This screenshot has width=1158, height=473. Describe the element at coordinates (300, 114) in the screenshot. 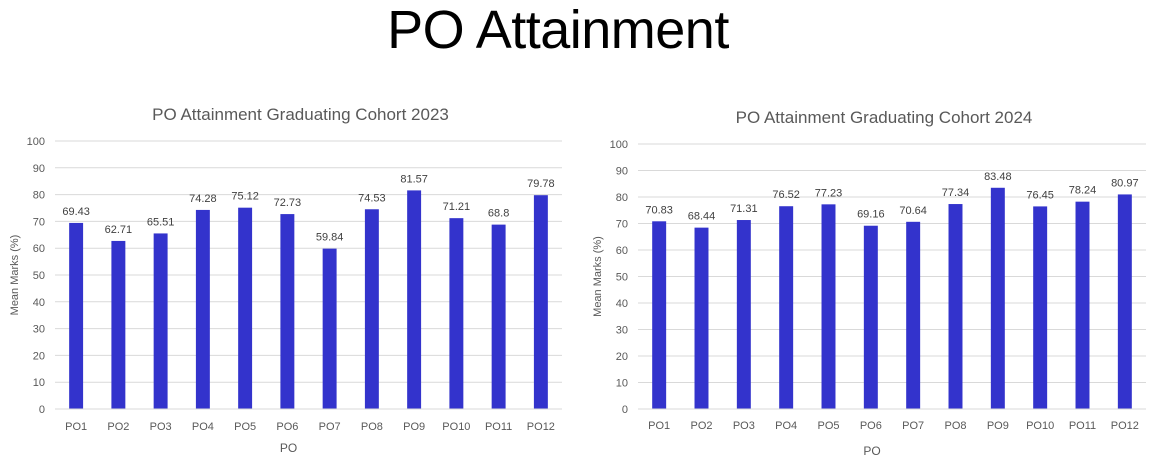

I see `chart-title: PO Attainment Graduating Cohort 2023` at that location.